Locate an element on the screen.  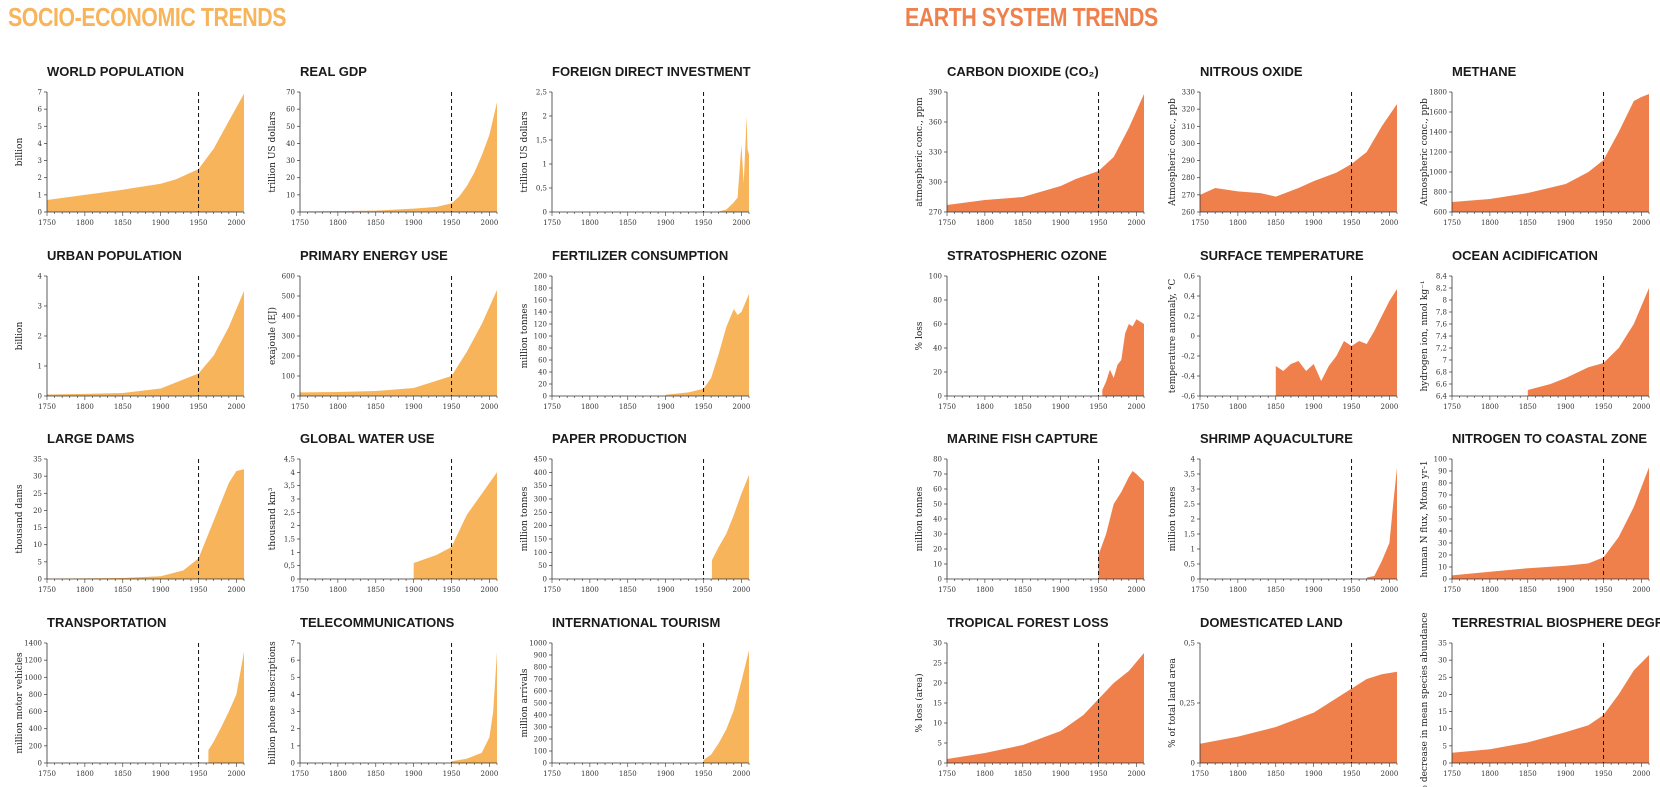
chart-title: METHANE is located at coordinates (1484, 71).